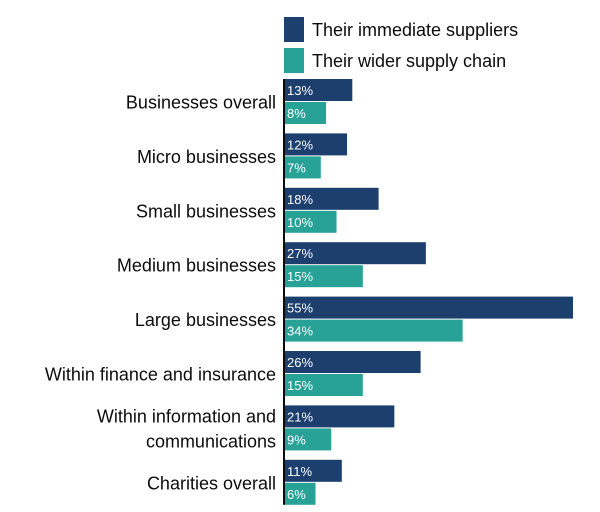 Image resolution: width=600 pixels, height=512 pixels. Describe the element at coordinates (201, 103) in the screenshot. I see `category-label: Businesses overall` at that location.